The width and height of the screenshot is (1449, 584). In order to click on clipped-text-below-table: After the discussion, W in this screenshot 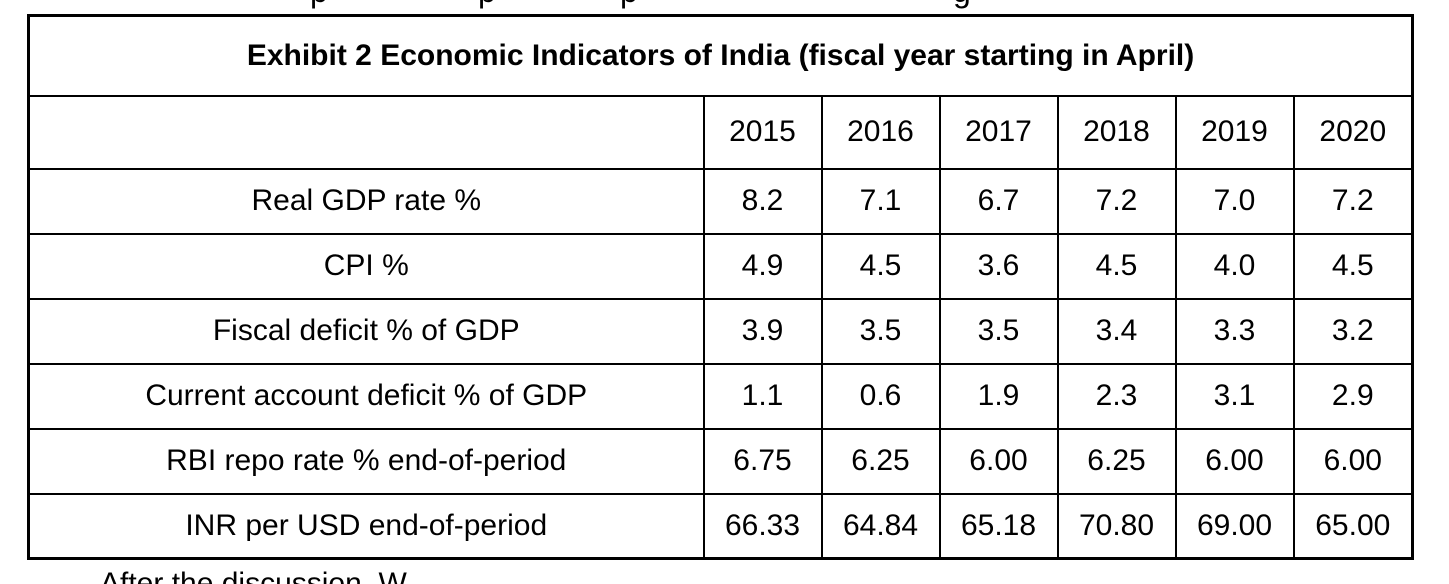, I will do `click(724, 575)`.